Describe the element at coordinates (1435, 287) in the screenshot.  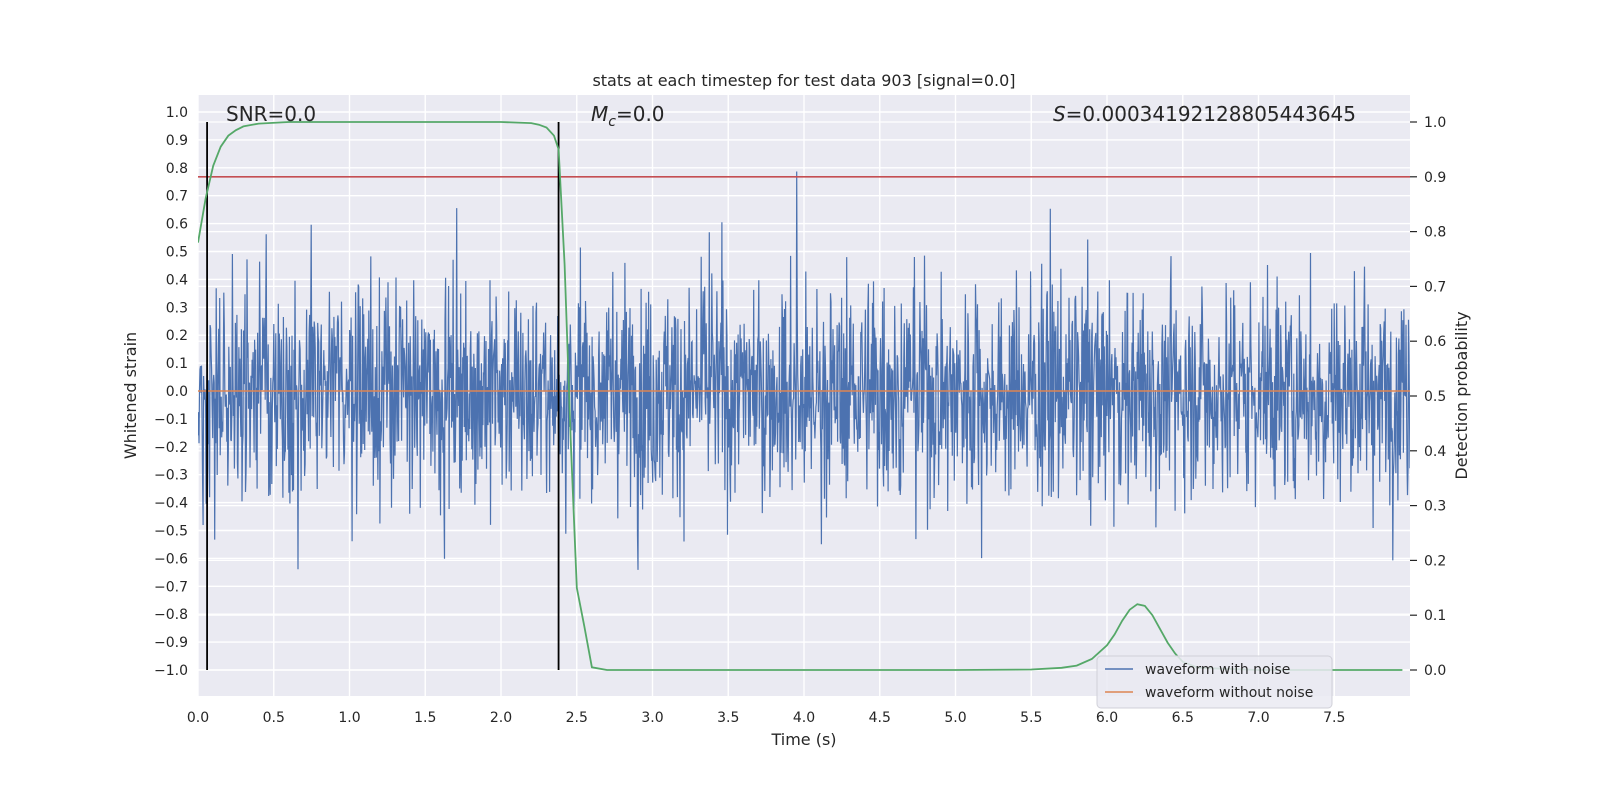
I see `y-right-tick-label: 0.7` at that location.